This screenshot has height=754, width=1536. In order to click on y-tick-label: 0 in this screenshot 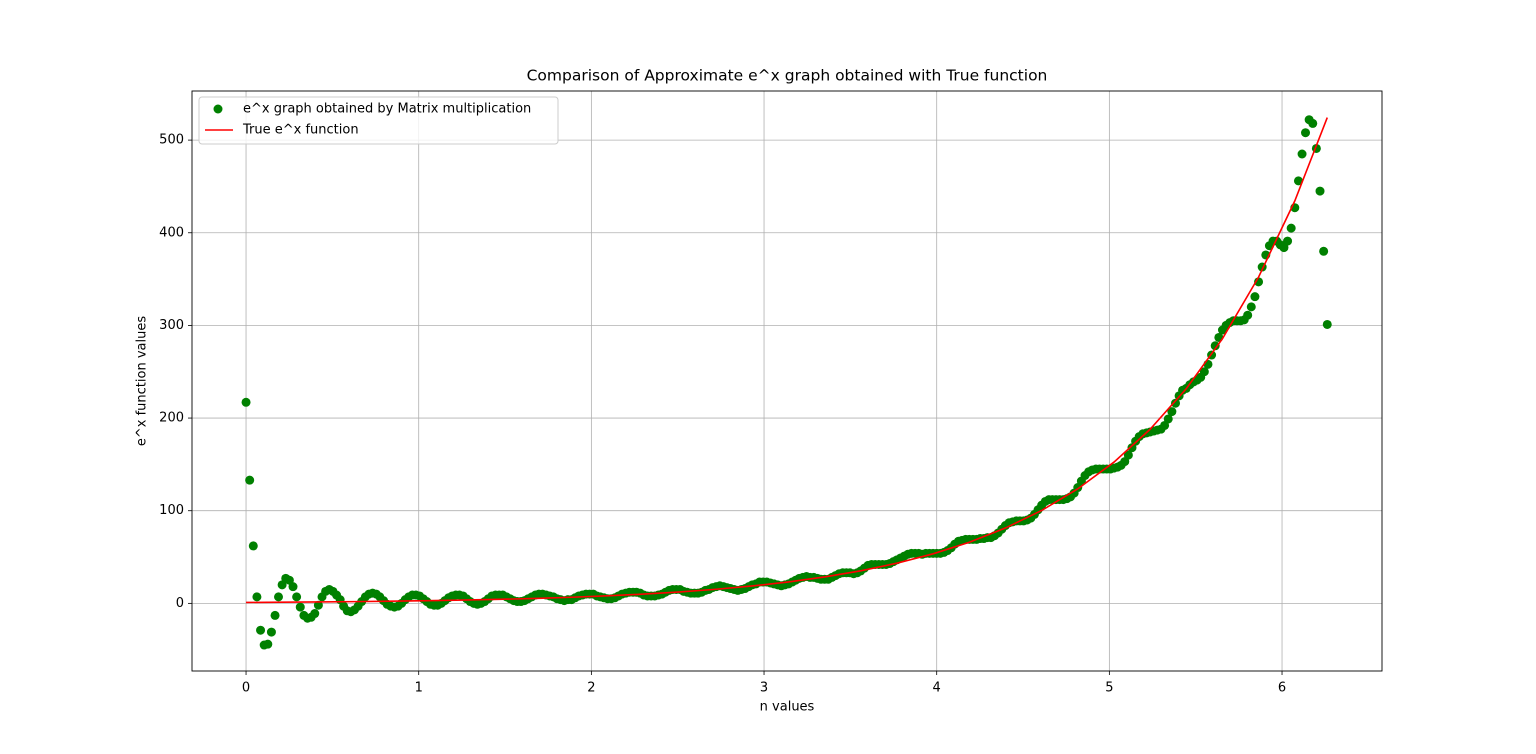, I will do `click(180, 603)`.